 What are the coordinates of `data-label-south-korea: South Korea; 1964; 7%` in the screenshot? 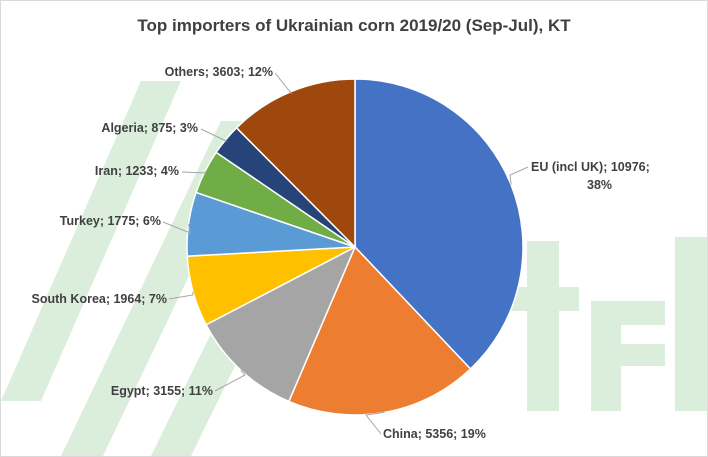 It's located at (99, 299).